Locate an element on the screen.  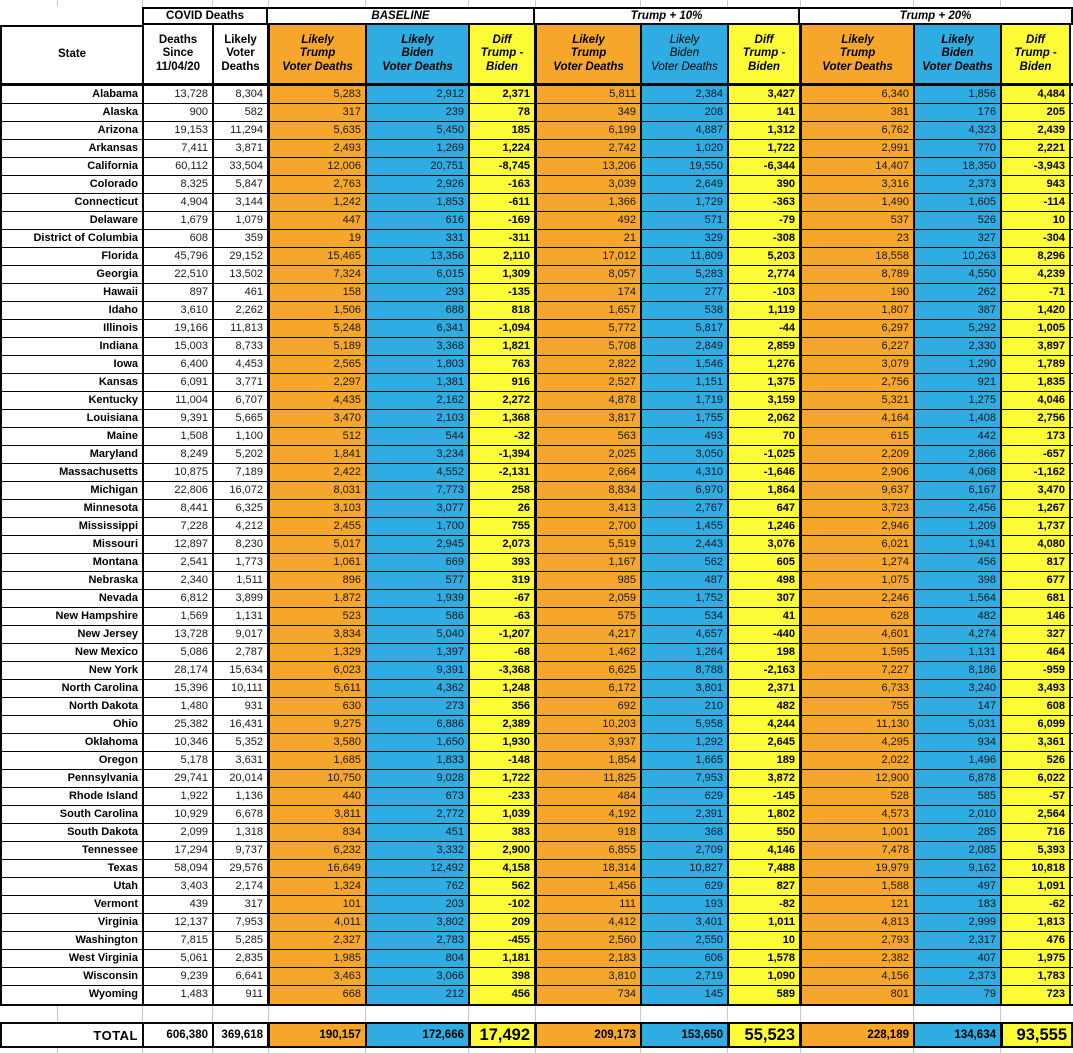
cell-baseline-diff: 2,110 is located at coordinates (503, 256).